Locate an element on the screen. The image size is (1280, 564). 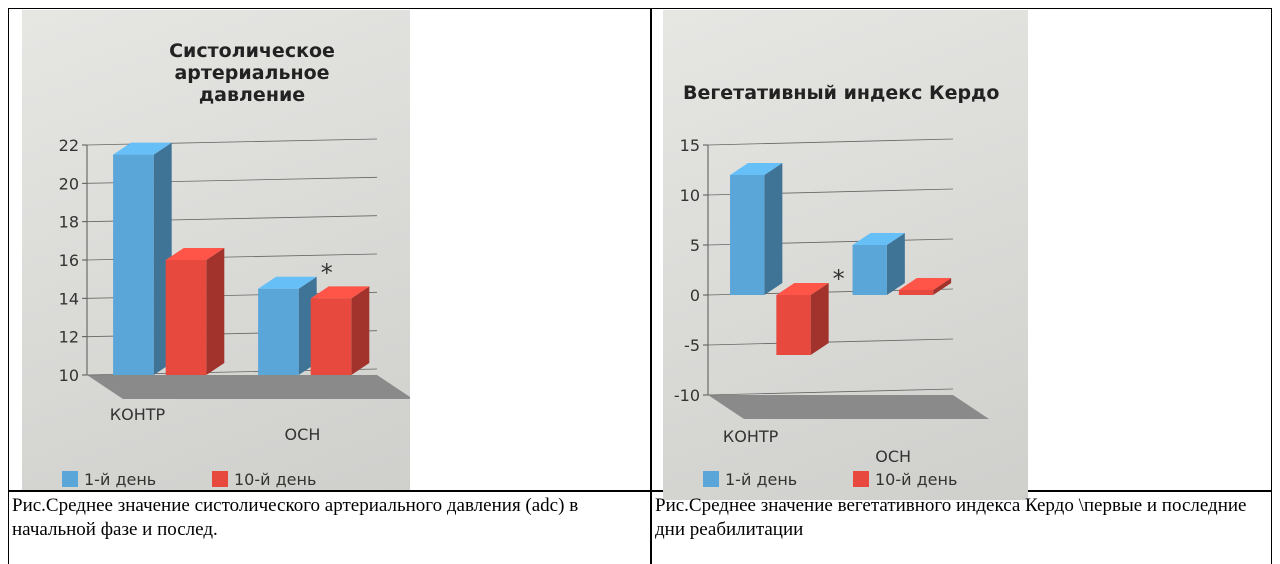
column-divider is located at coordinates (651, 286).